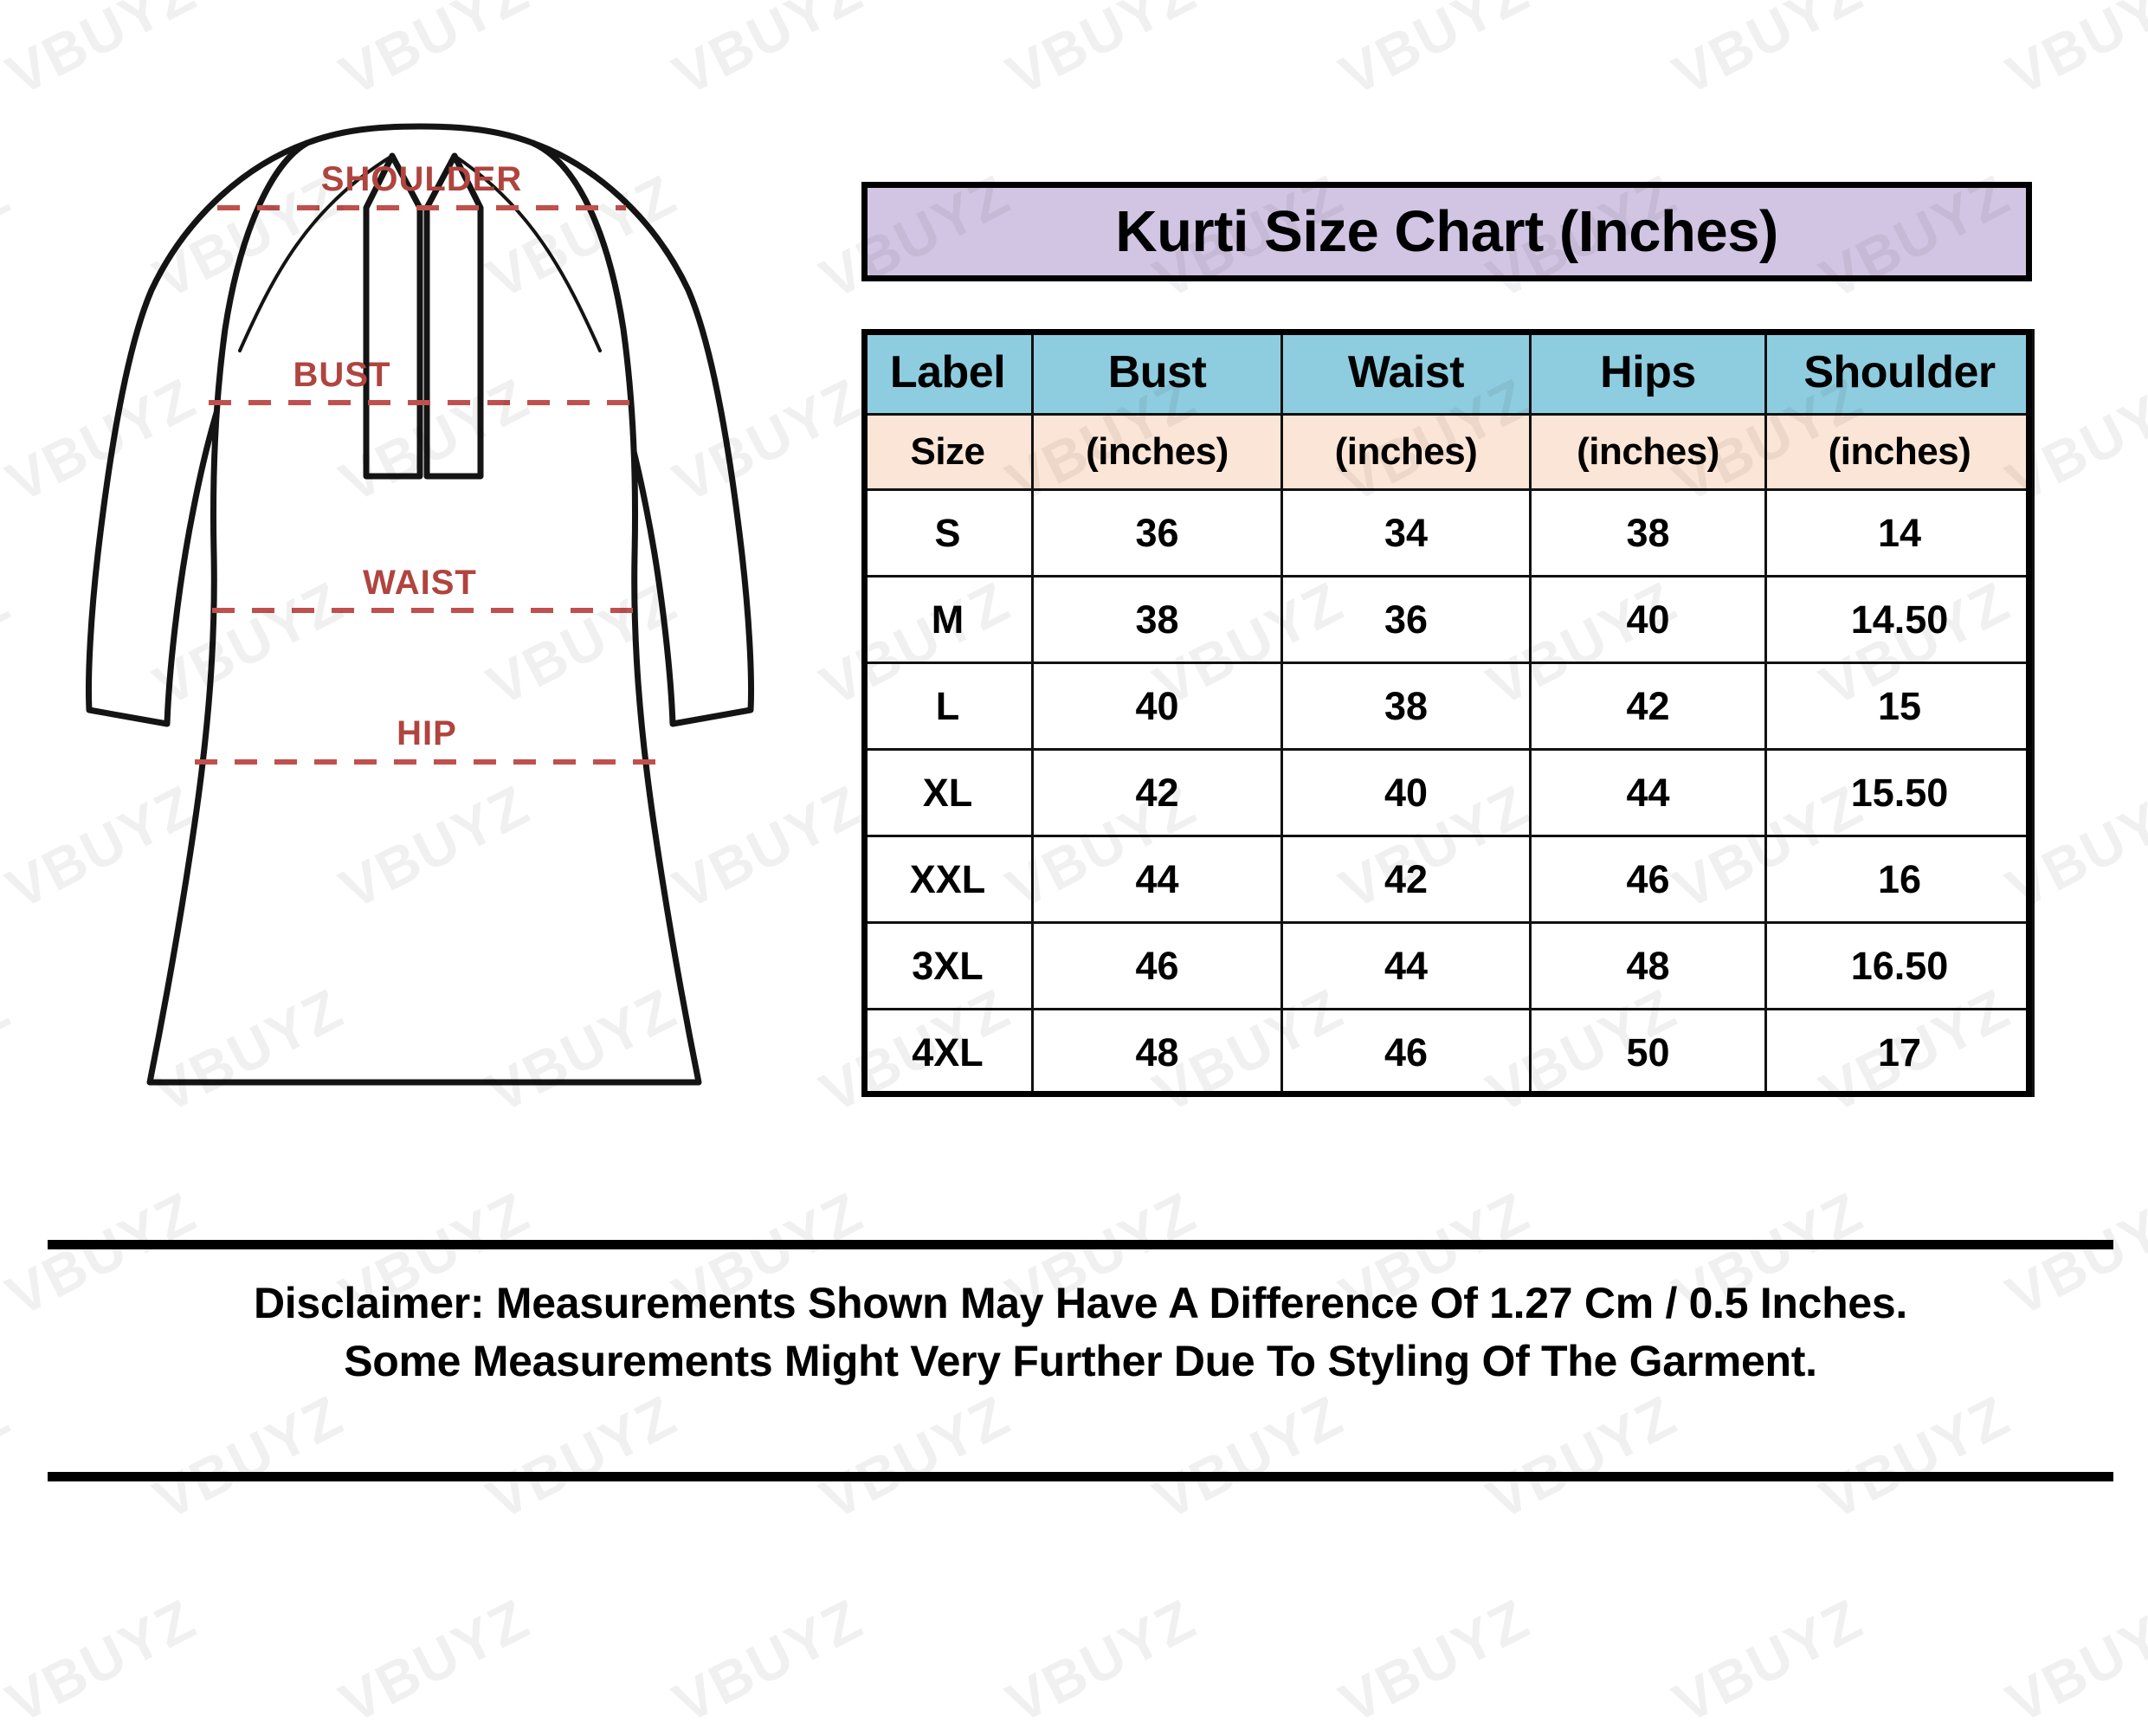  Describe the element at coordinates (342, 375) in the screenshot. I see `bust-label: BUST` at that location.